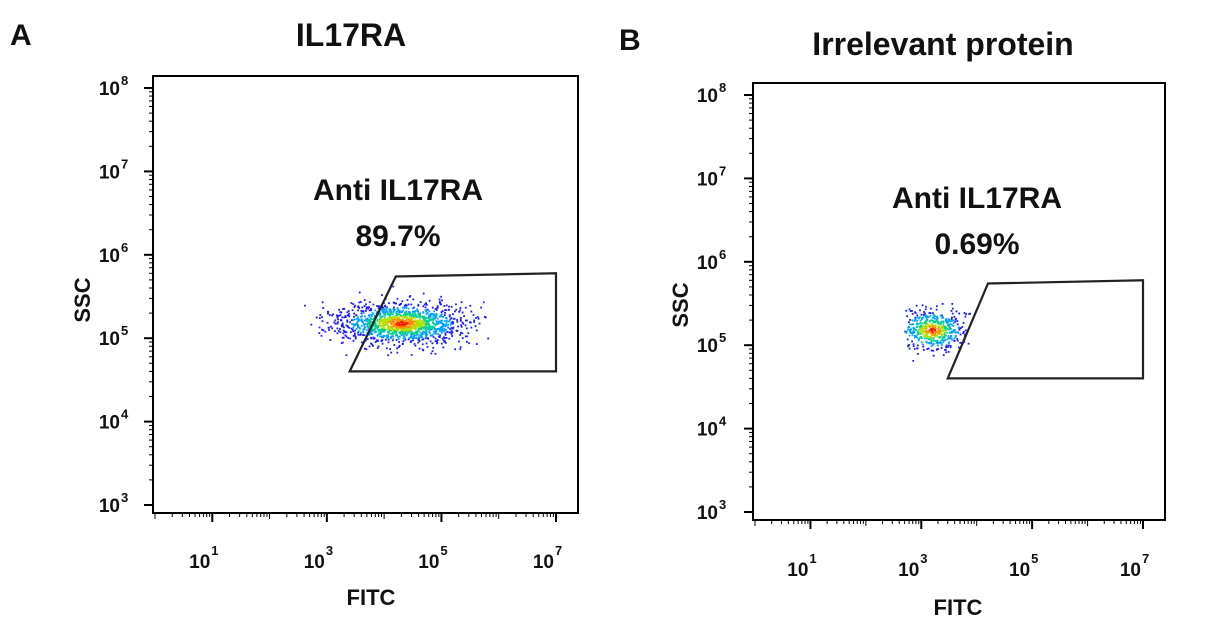 The width and height of the screenshot is (1211, 623). I want to click on y-tick-label: 10, so click(109, 506).